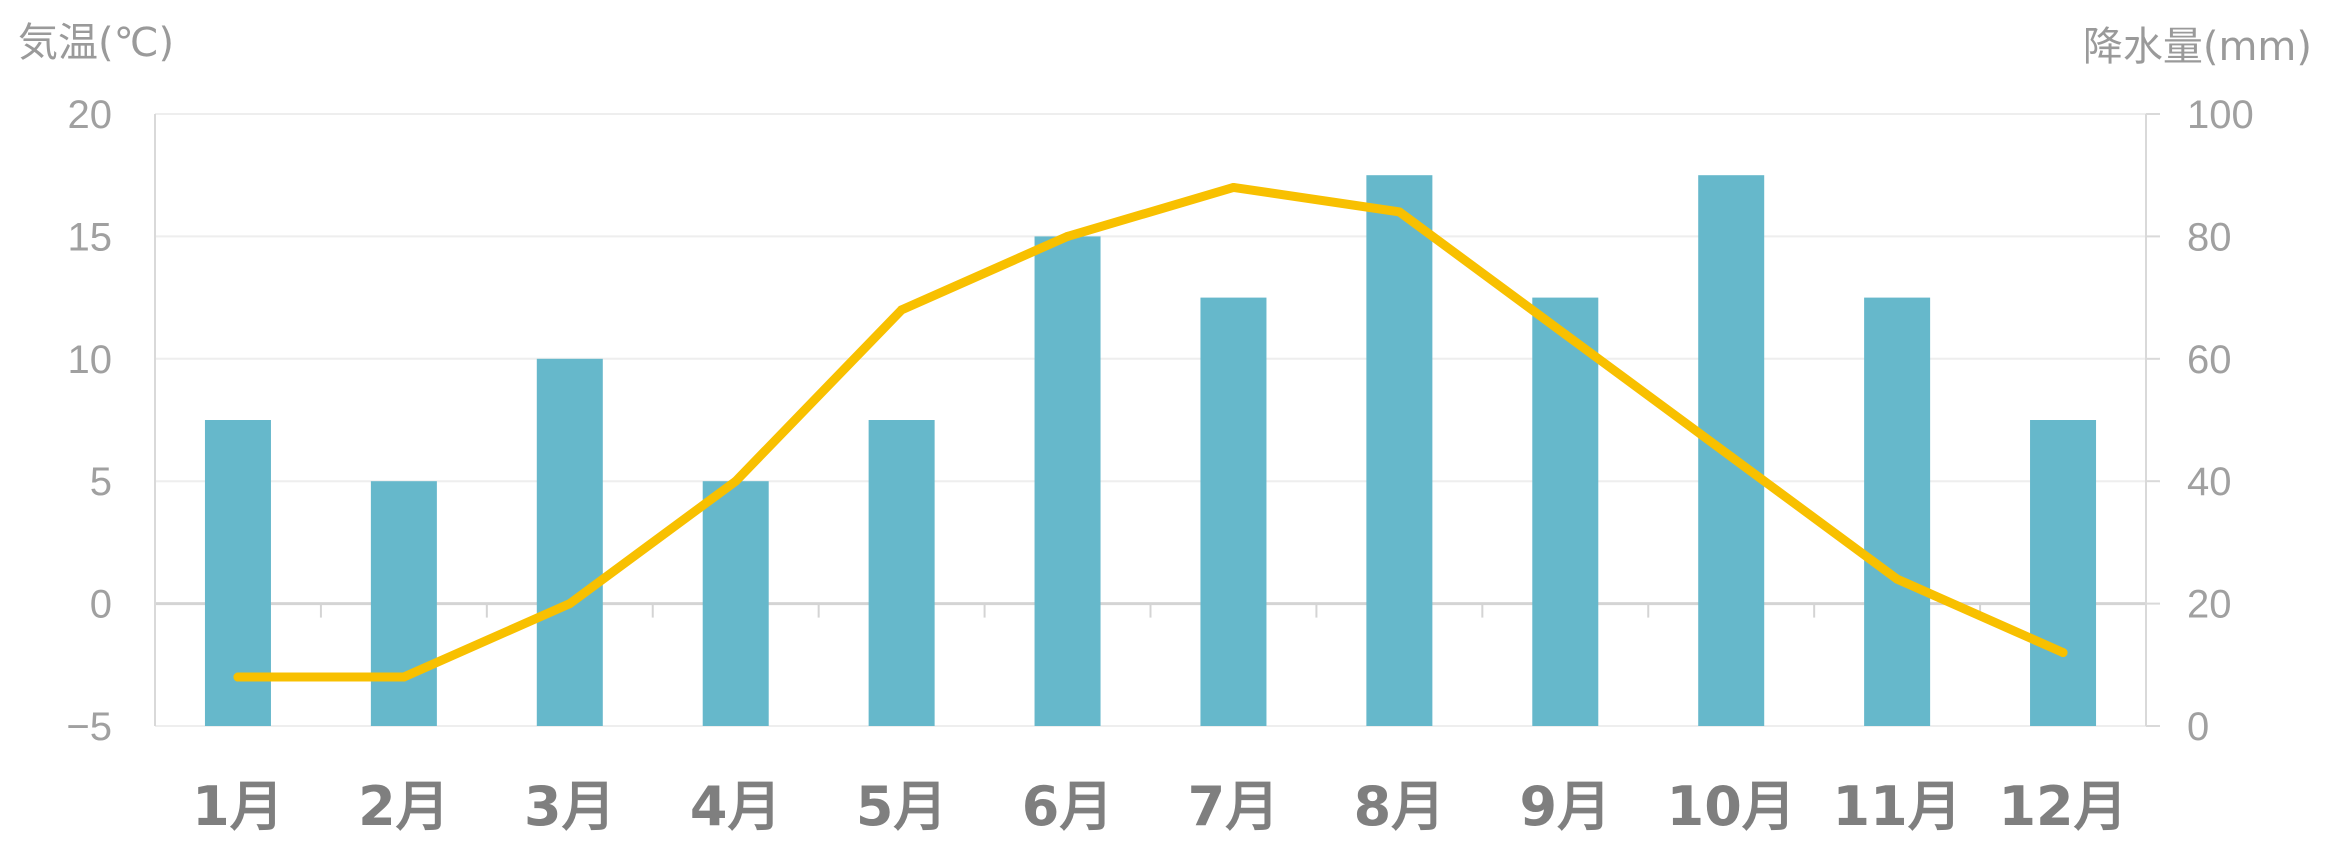 This screenshot has height=857, width=2332. What do you see at coordinates (96, 43) in the screenshot?
I see `left-axis-title: 気温(℃)` at bounding box center [96, 43].